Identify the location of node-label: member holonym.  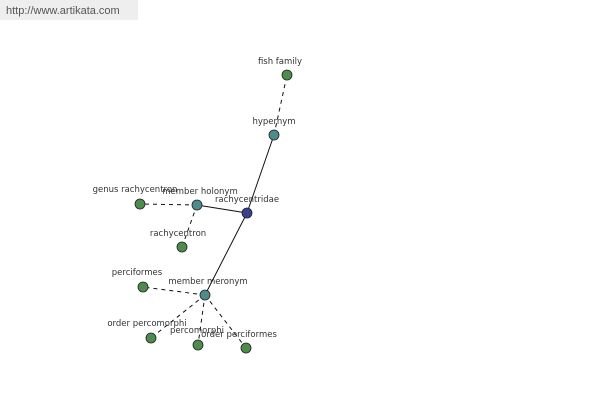
(199, 192).